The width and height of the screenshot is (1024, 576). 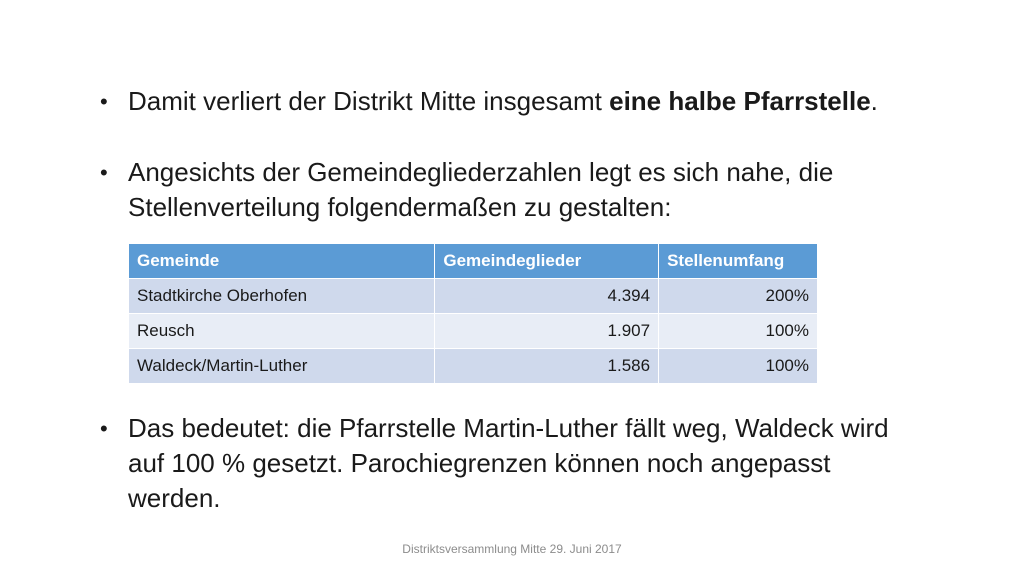 What do you see at coordinates (738, 261) in the screenshot?
I see `header-stellenumfang: Stellenumfang` at bounding box center [738, 261].